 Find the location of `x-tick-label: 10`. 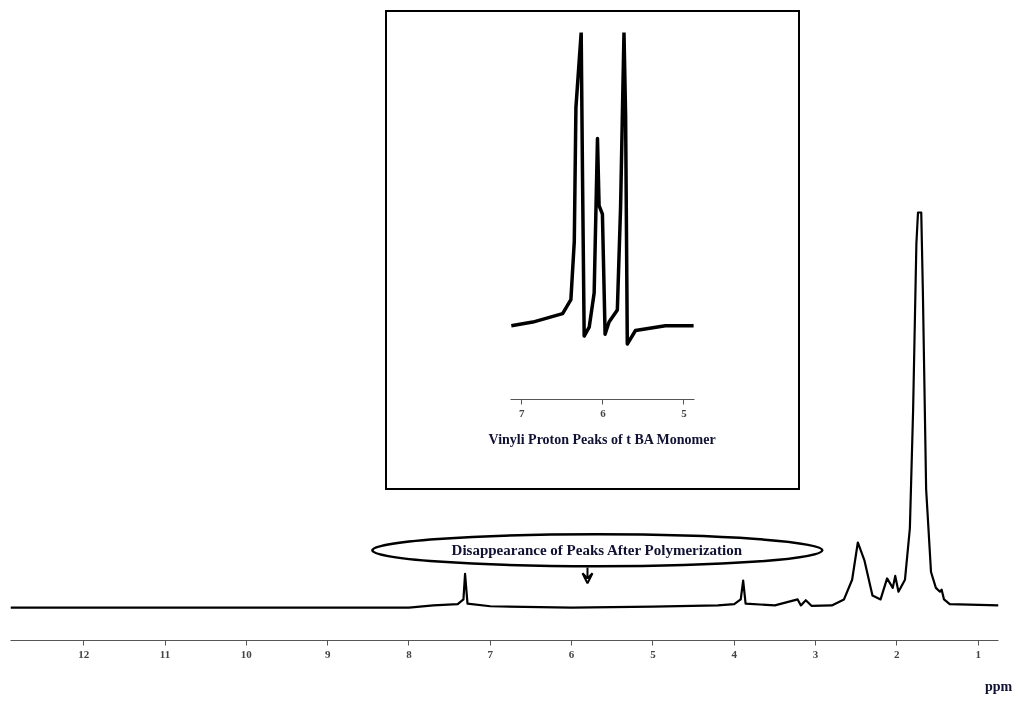

x-tick-label: 10 is located at coordinates (246, 653).